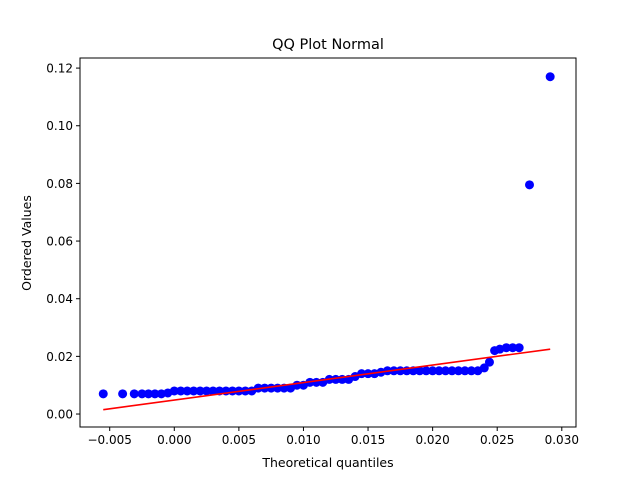 This screenshot has height=484, width=640. I want to click on x-tick-label: 0.010, so click(303, 440).